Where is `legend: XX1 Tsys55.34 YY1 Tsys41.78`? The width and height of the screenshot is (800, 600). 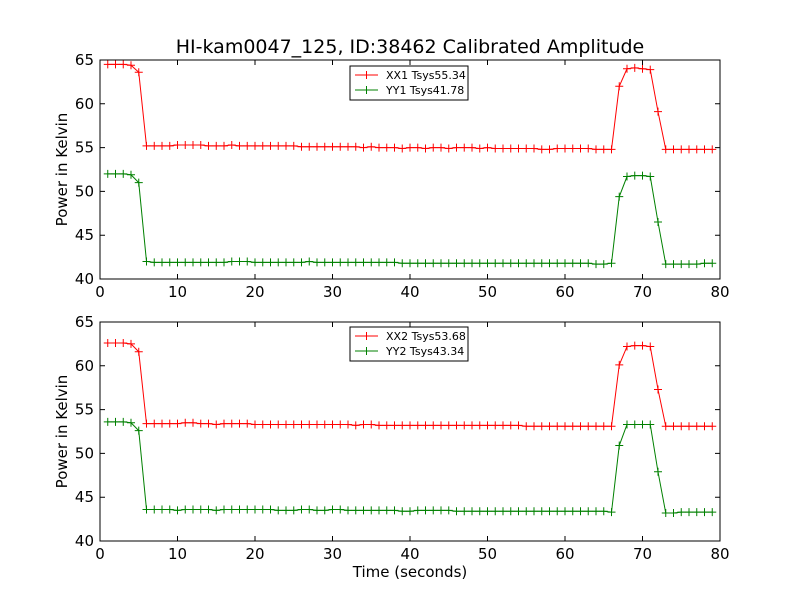
legend: XX1 Tsys55.34 YY1 Tsys41.78 is located at coordinates (409, 83).